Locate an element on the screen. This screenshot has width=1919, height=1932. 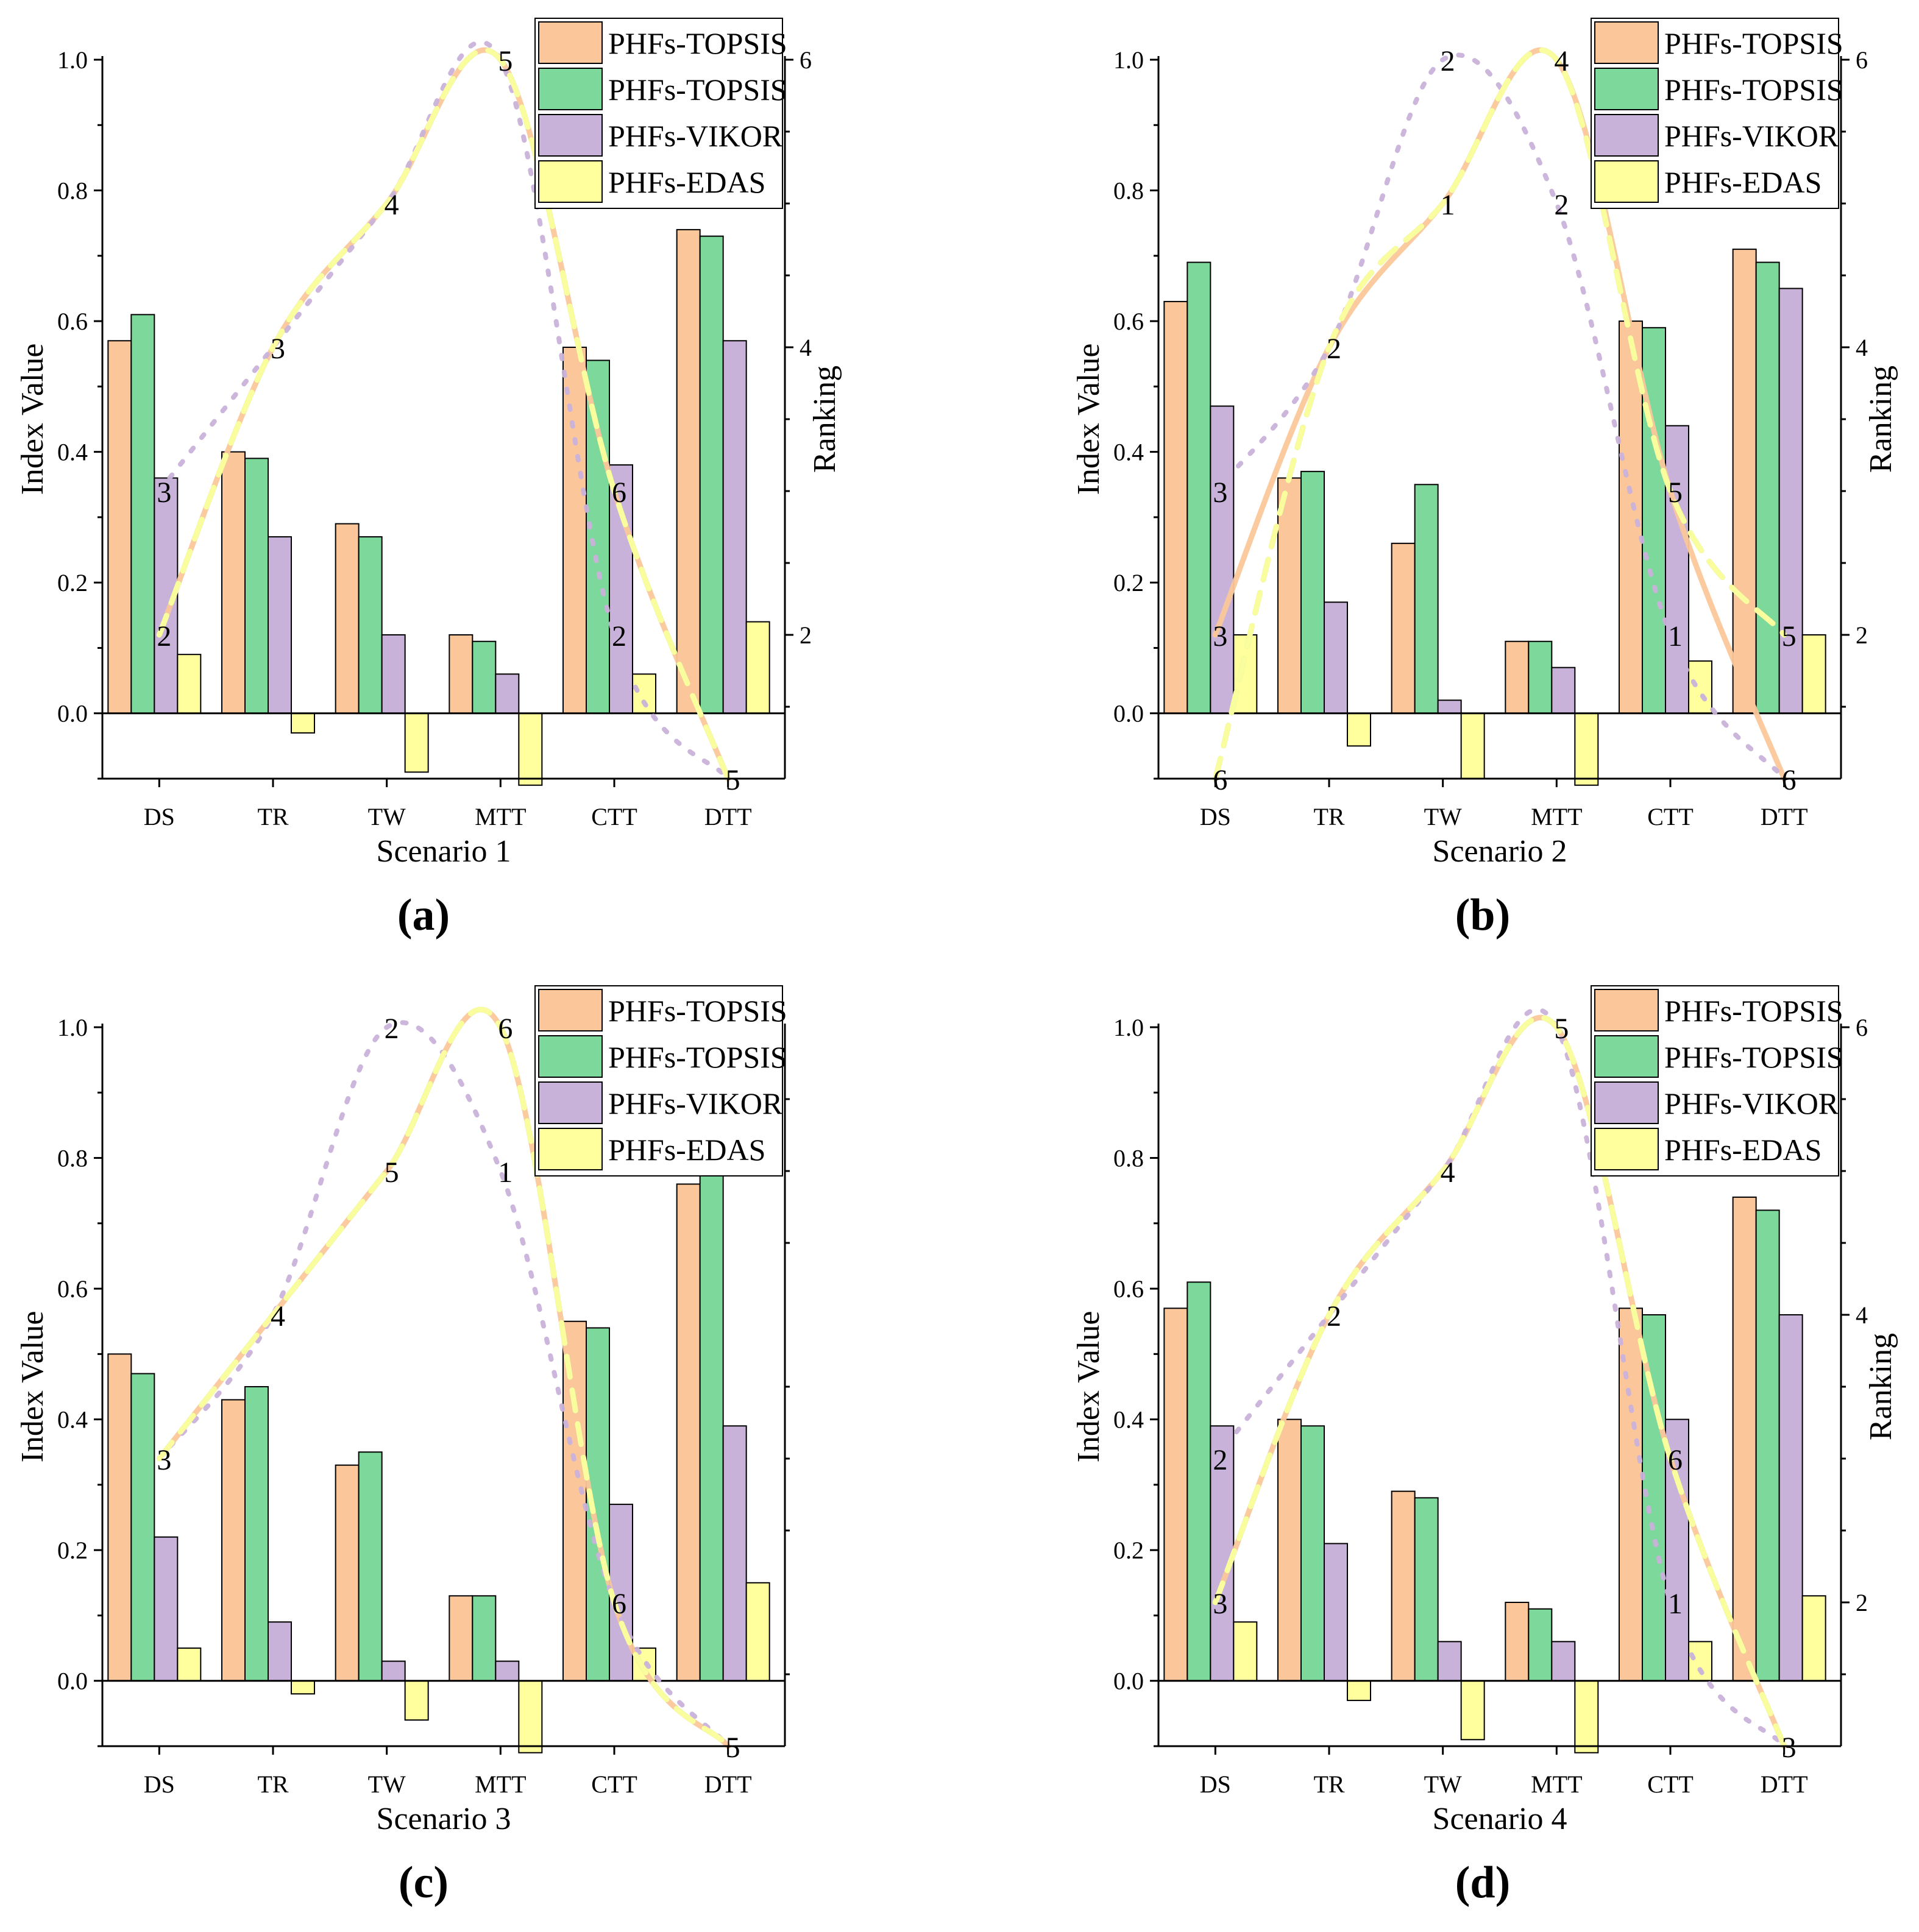
bar-dtt-series4 is located at coordinates (1814, 674).